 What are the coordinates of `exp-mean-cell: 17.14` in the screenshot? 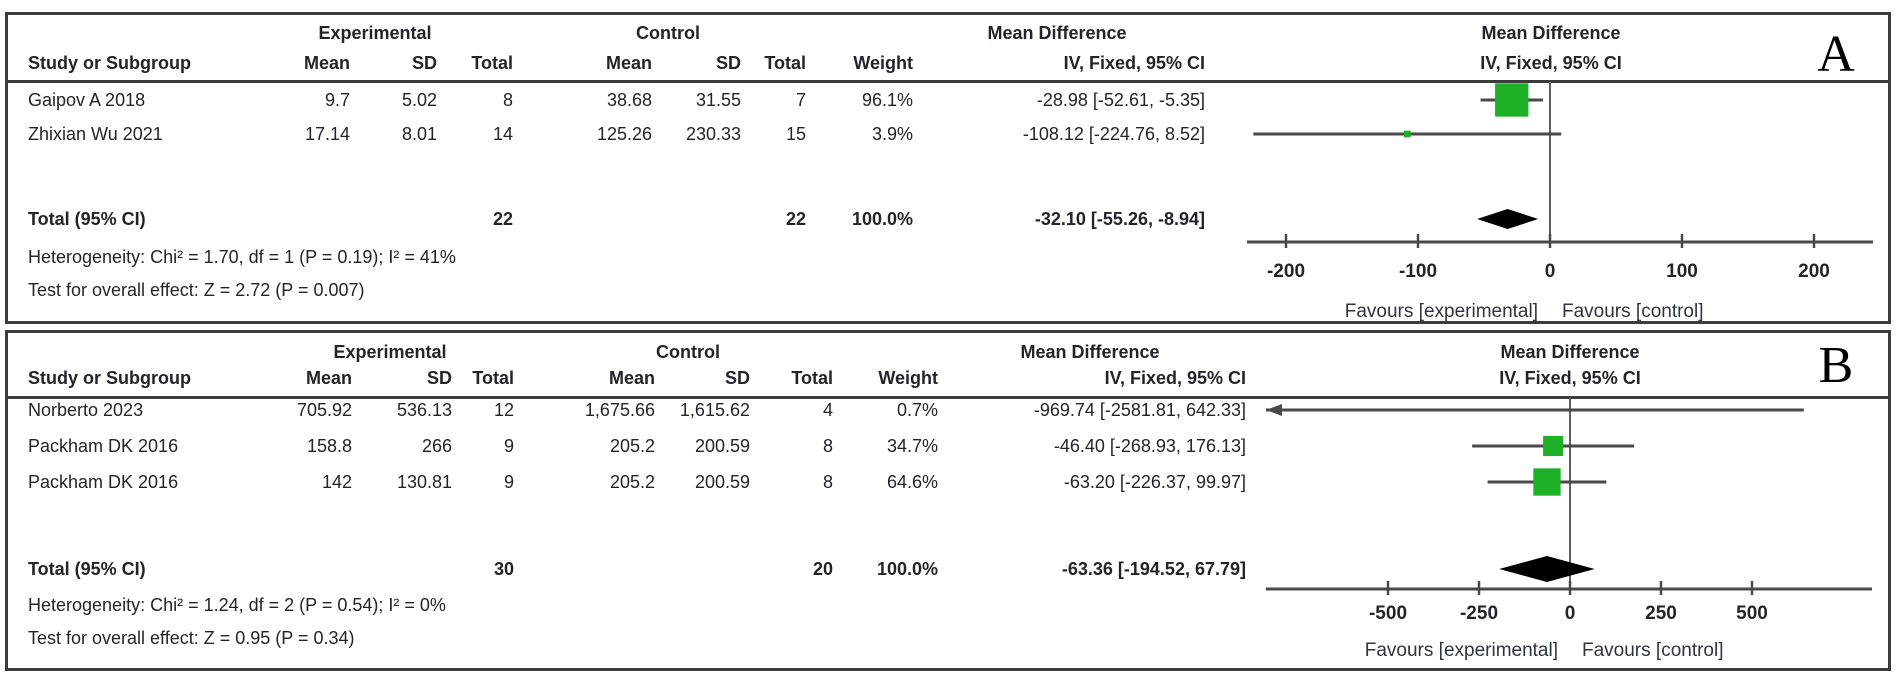 It's located at (327, 134).